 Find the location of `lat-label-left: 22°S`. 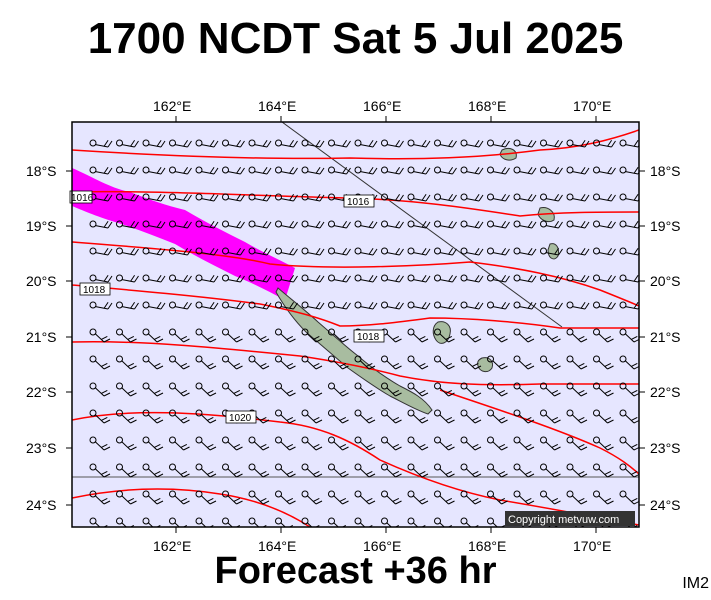

lat-label-left: 22°S is located at coordinates (41, 392).